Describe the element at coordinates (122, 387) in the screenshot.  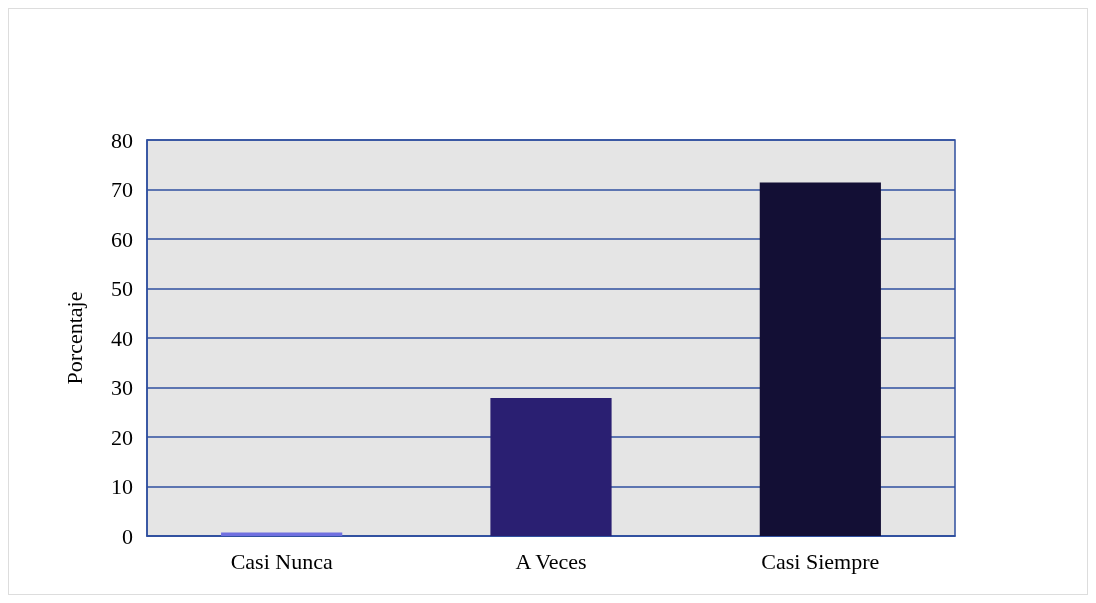
I see `y-tick-label: 30` at that location.